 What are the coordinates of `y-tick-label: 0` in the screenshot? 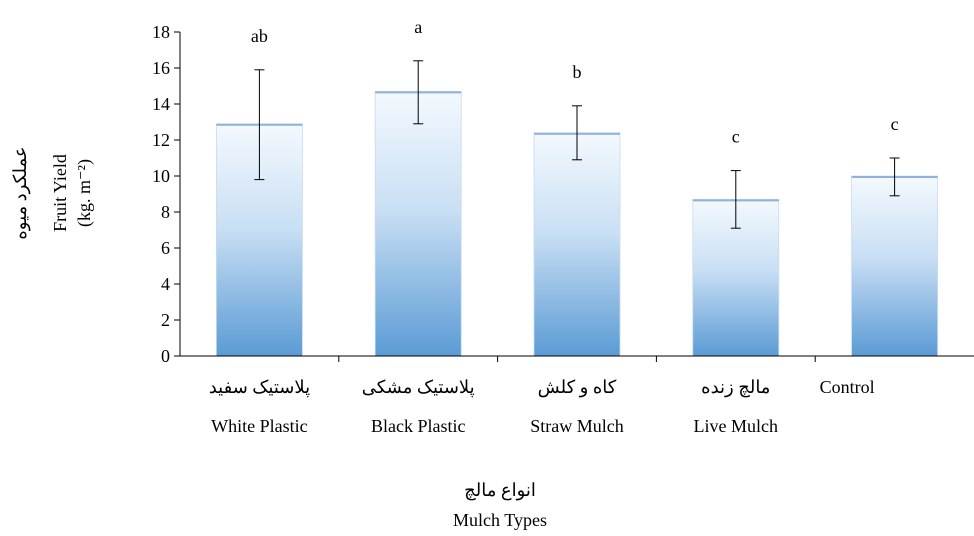 It's located at (165, 356).